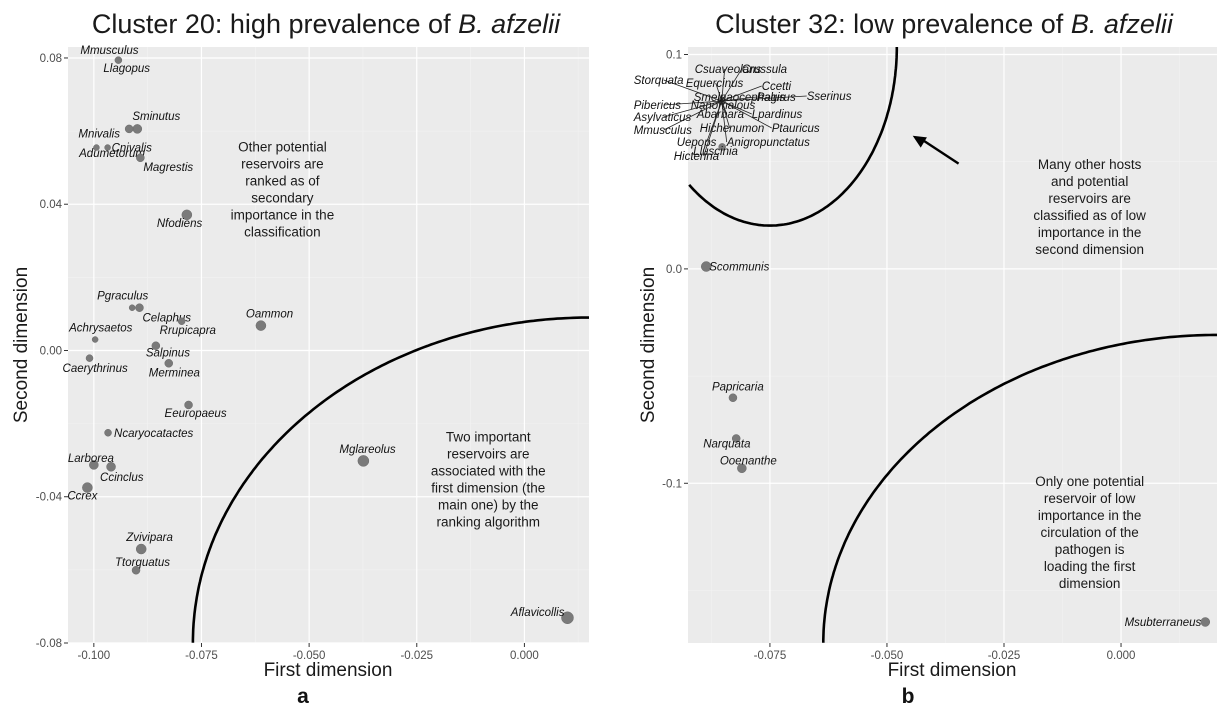  Describe the element at coordinates (168, 168) in the screenshot. I see `point-label-magrestis: Magrestis` at that location.